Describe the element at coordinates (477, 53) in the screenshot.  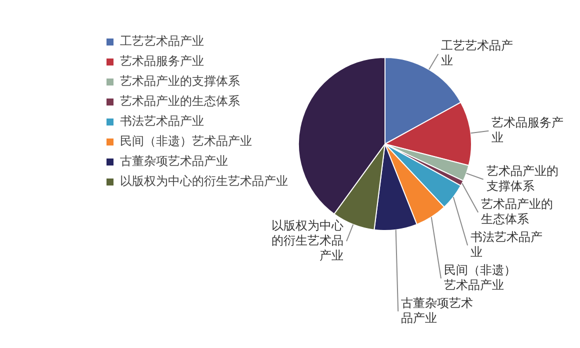
I see `slice-label: 工艺艺术品产业` at that location.